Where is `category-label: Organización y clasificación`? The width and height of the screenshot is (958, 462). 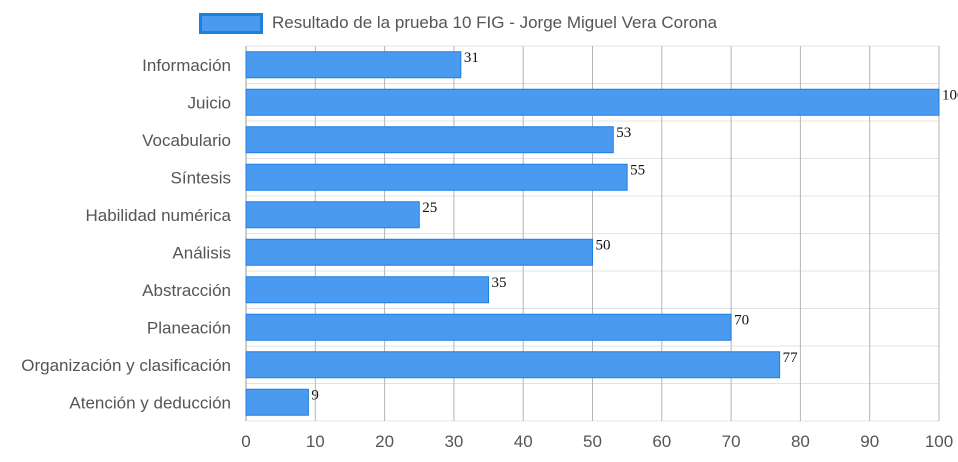
category-label: Organización y clasificación is located at coordinates (126, 365).